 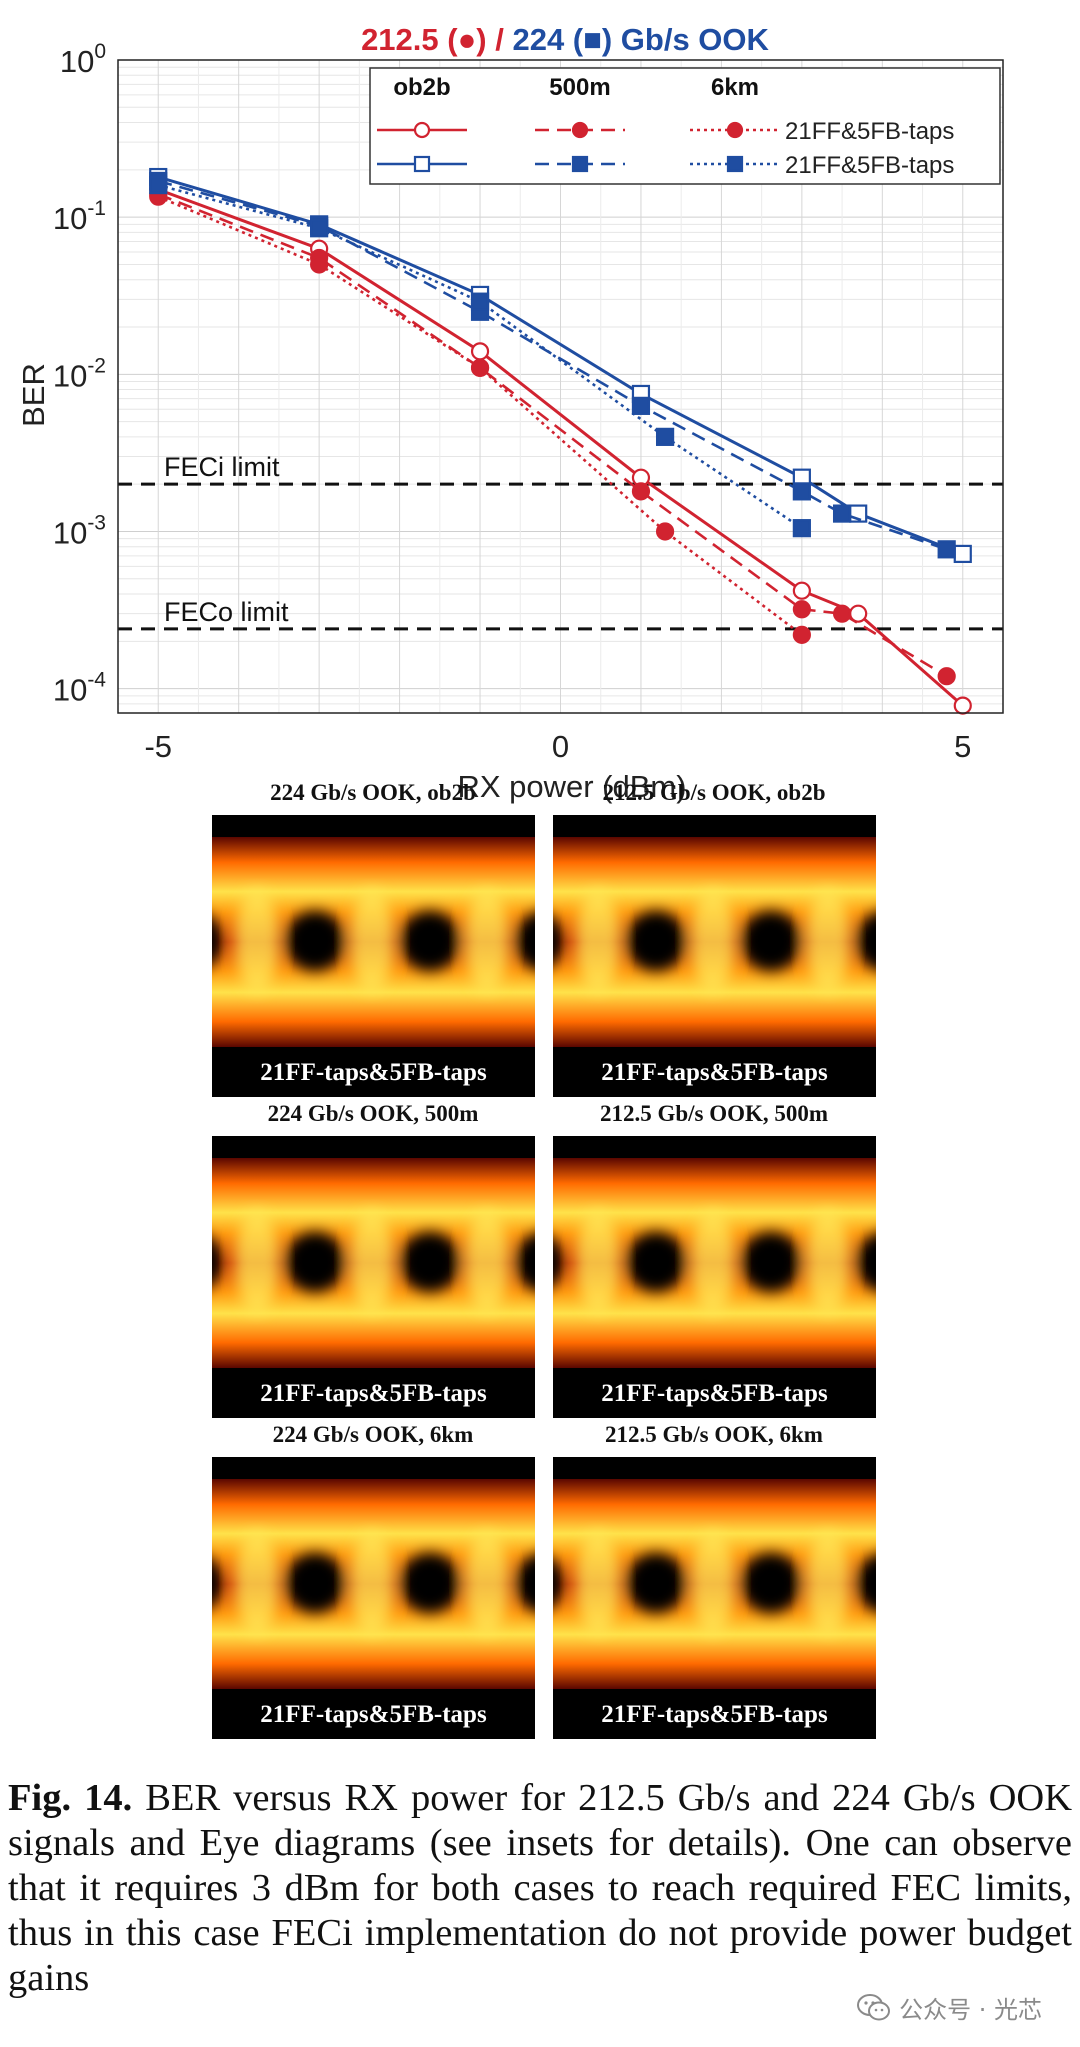 What do you see at coordinates (735, 87) in the screenshot?
I see `legend-header: 6km` at bounding box center [735, 87].